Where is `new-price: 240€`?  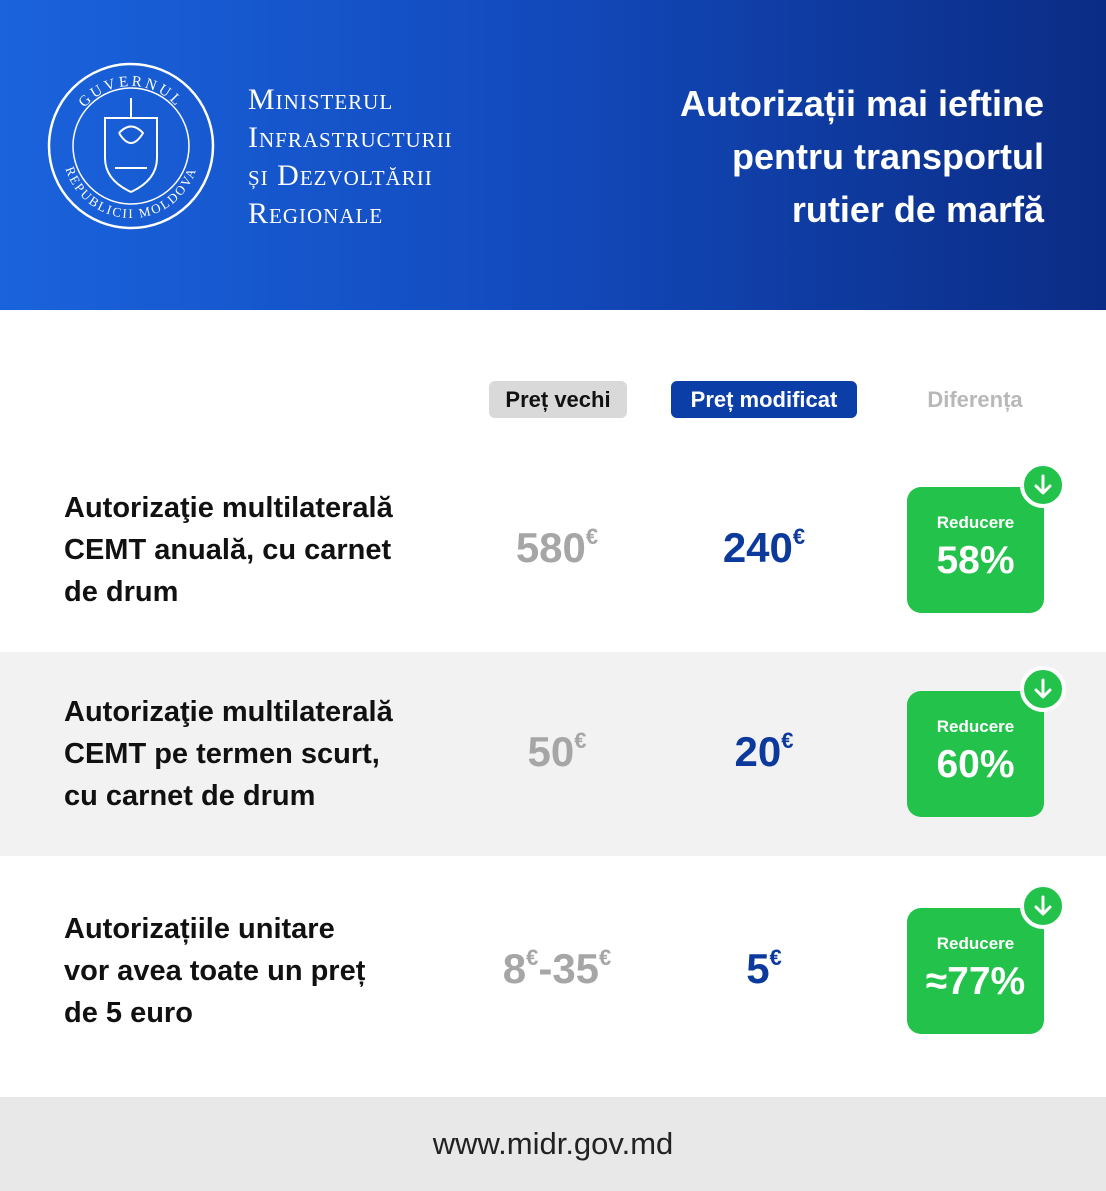
new-price: 240€ is located at coordinates (764, 548).